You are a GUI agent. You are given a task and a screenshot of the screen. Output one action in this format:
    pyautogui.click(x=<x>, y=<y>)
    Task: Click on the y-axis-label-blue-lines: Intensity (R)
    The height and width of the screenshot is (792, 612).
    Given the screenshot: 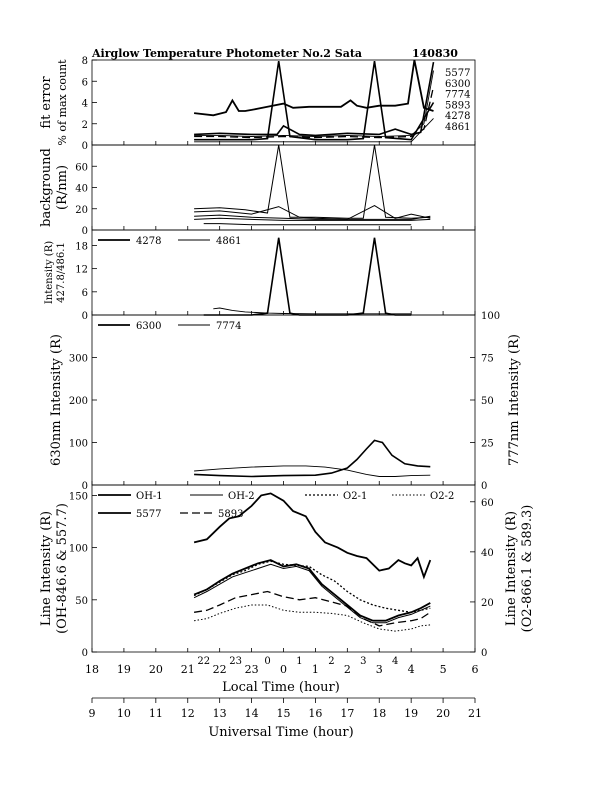 What is the action you would take?
    pyautogui.click(x=49, y=272)
    